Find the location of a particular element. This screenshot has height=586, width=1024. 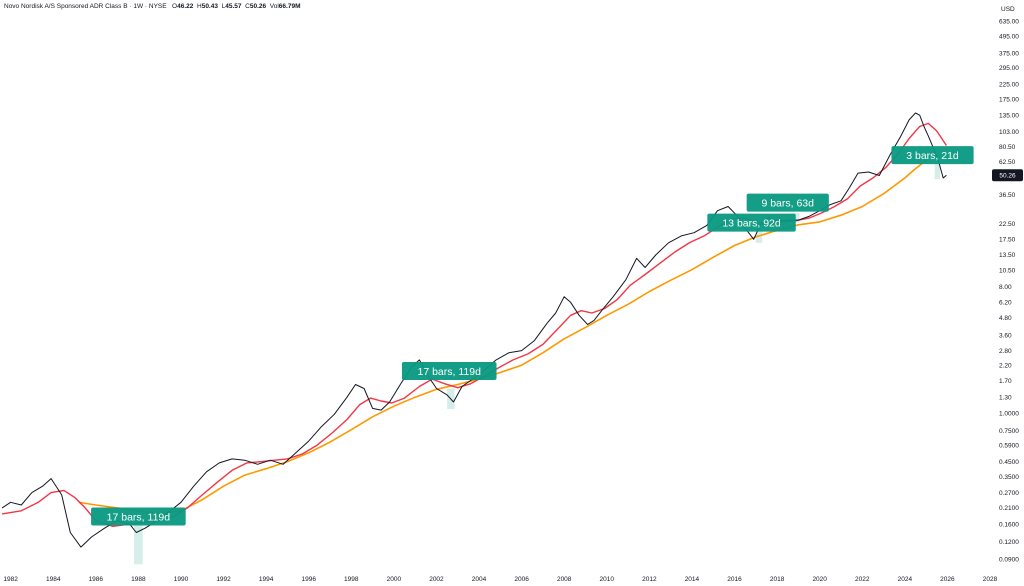

x-tick-label: 2006 is located at coordinates (521, 579).